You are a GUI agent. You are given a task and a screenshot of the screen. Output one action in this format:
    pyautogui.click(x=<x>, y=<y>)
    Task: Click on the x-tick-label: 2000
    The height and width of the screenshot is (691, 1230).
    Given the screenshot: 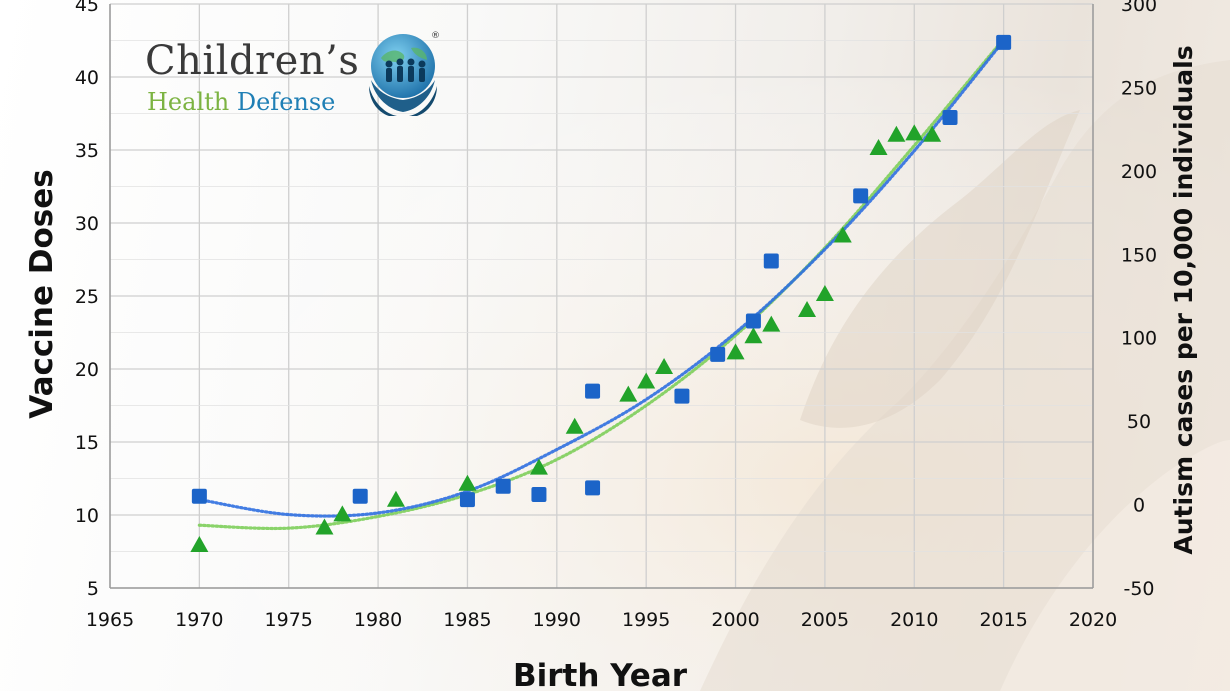 What is the action you would take?
    pyautogui.click(x=735, y=620)
    